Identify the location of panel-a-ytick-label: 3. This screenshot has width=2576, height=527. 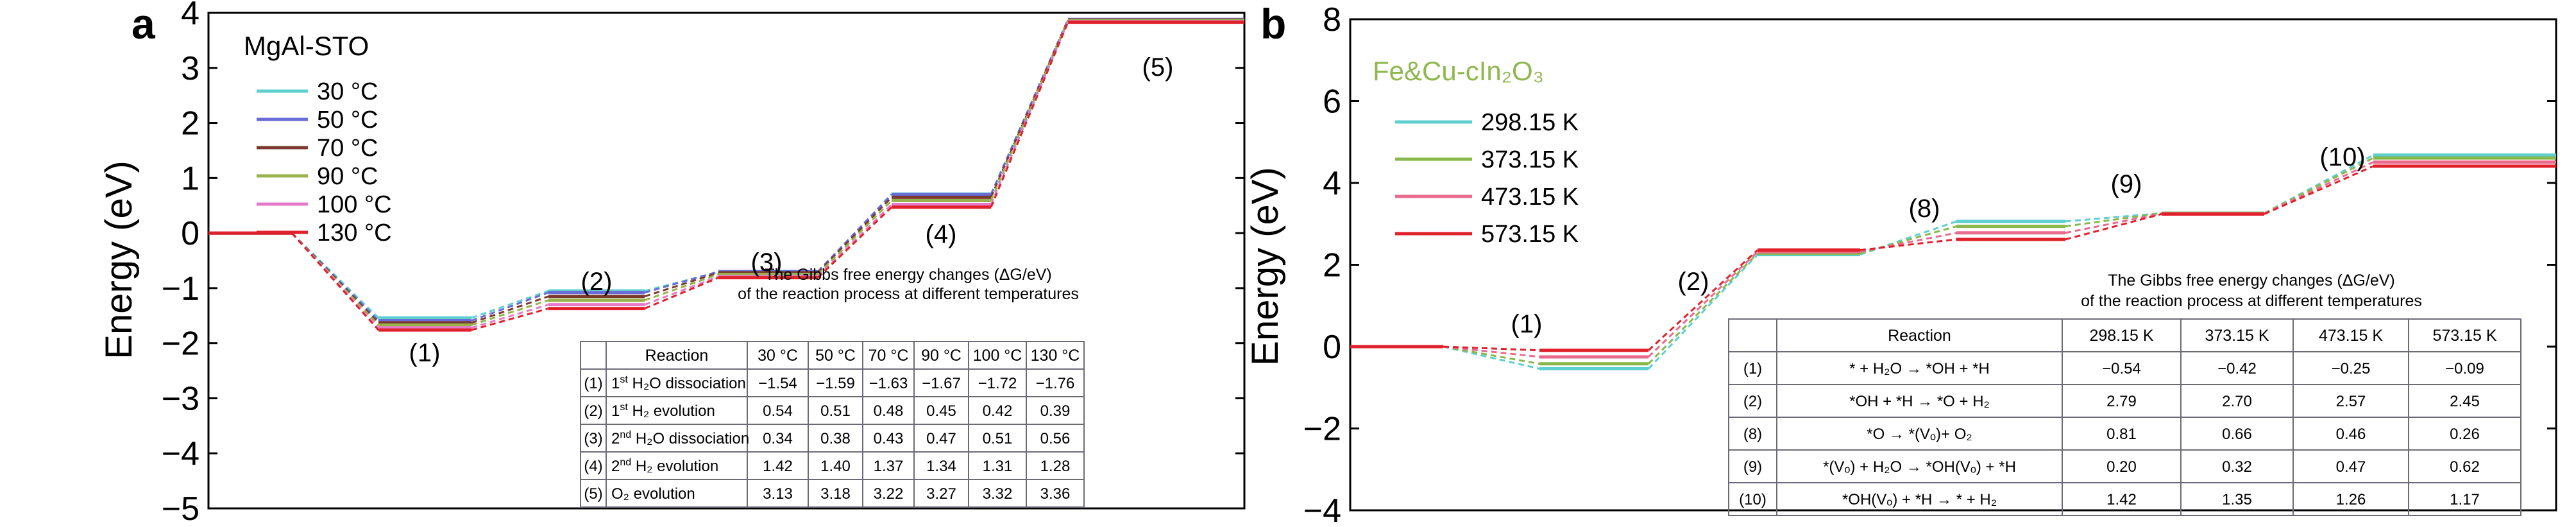
(190, 68).